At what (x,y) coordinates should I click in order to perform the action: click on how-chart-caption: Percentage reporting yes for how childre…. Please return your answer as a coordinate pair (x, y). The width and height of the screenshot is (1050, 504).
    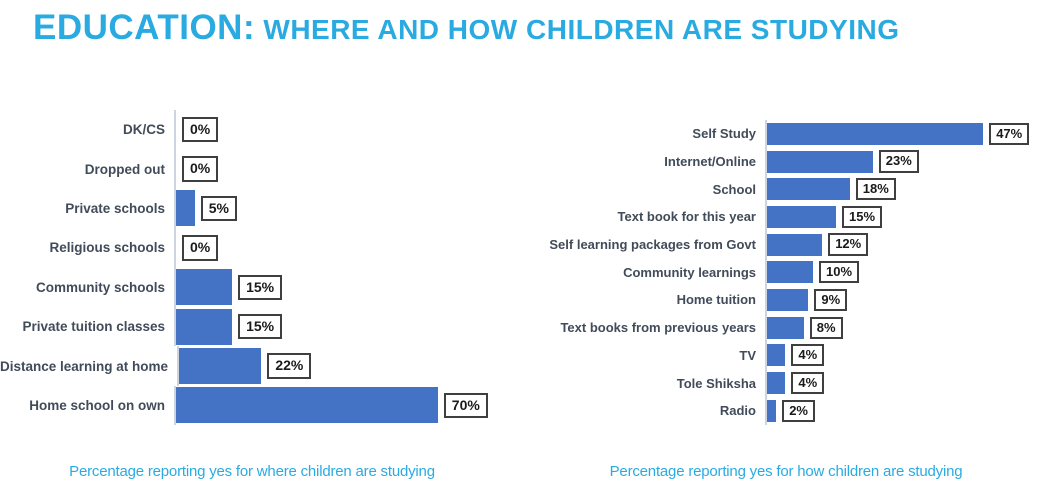
    Looking at the image, I should click on (786, 471).